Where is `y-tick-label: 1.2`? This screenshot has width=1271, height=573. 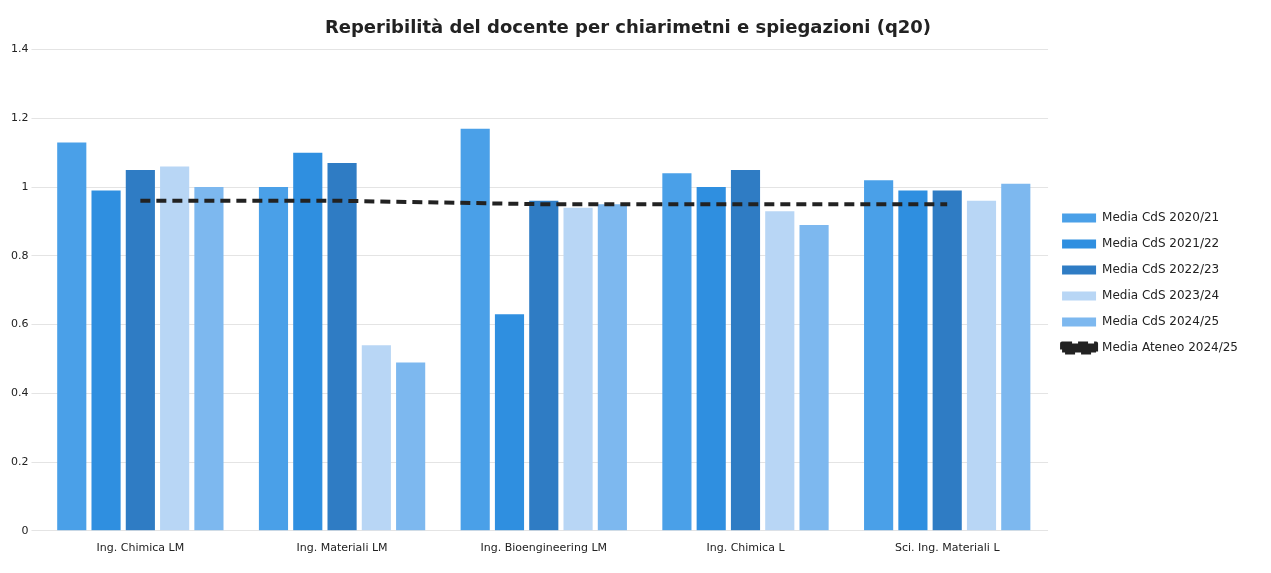 y-tick-label: 1.2 is located at coordinates (19, 118).